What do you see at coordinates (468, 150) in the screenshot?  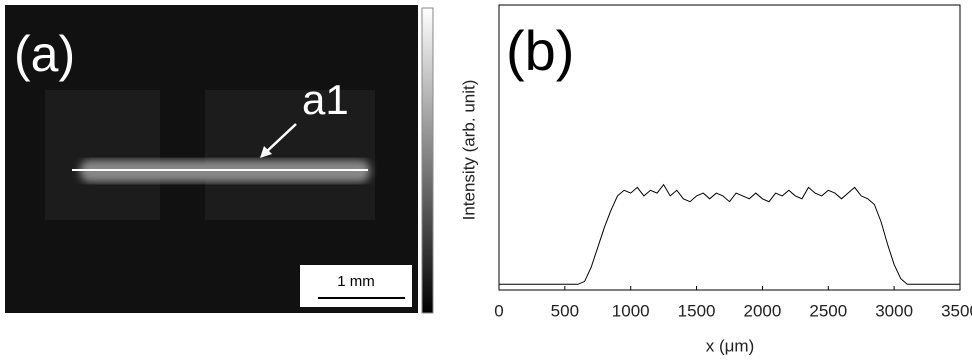 I see `y-axis-label: Intensity (arb. unit)` at bounding box center [468, 150].